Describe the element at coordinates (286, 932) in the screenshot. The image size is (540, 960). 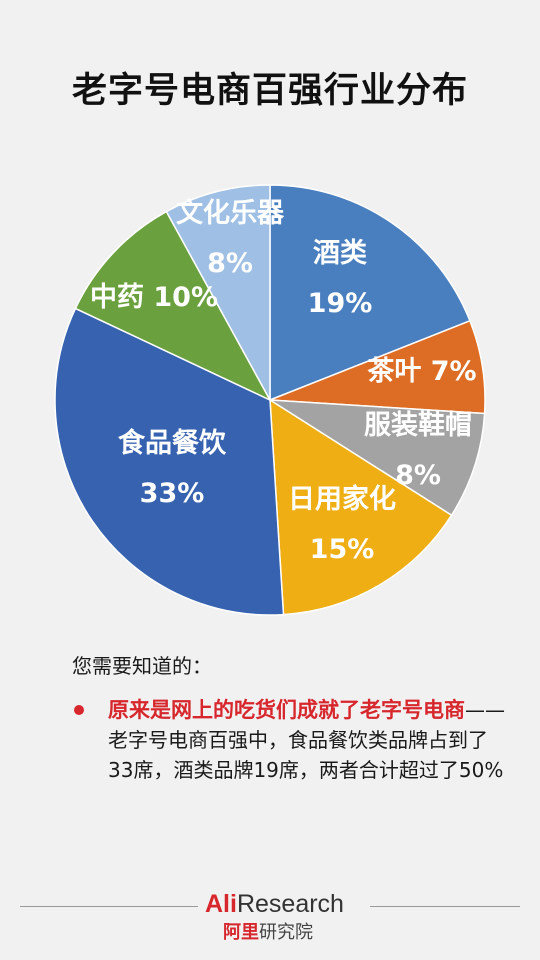
I see `logo-cn-rest: 研究院` at that location.